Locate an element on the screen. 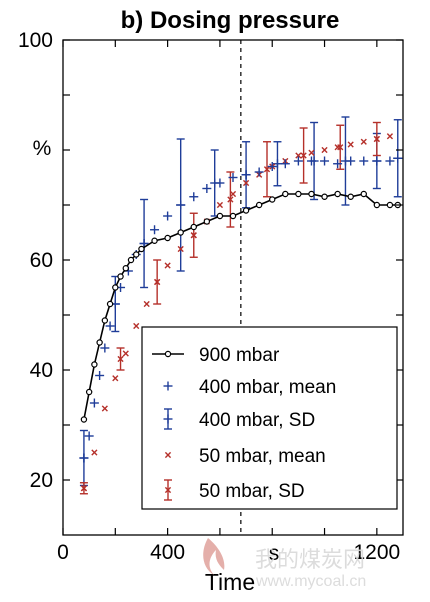 The image size is (430, 602). legend-label: 50 mbar, mean is located at coordinates (262, 456).